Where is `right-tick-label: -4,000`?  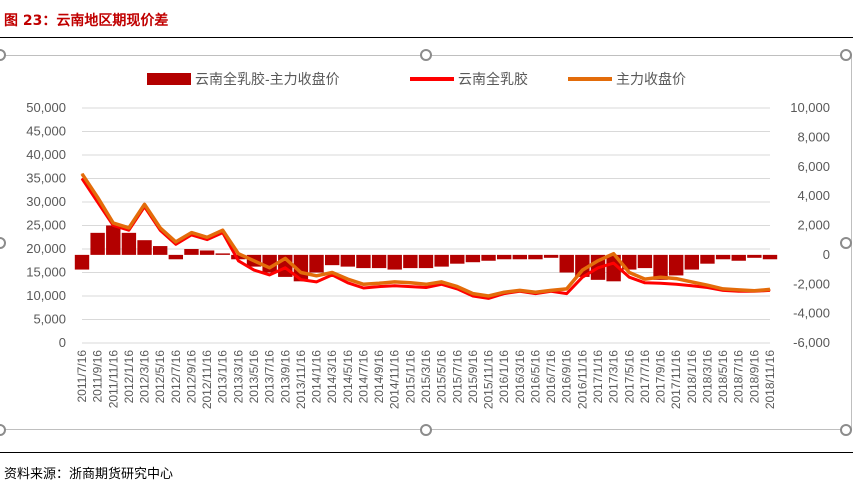 right-tick-label: -4,000 is located at coordinates (811, 313).